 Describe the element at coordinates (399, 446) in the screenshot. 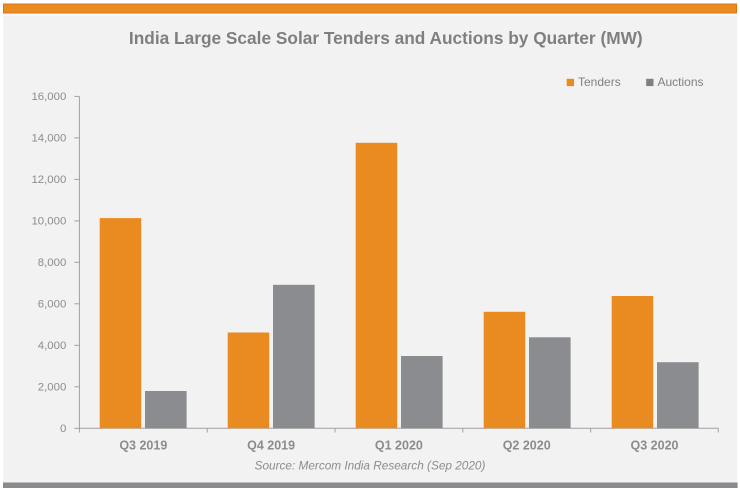

I see `svg-text: Q1 2020` at that location.